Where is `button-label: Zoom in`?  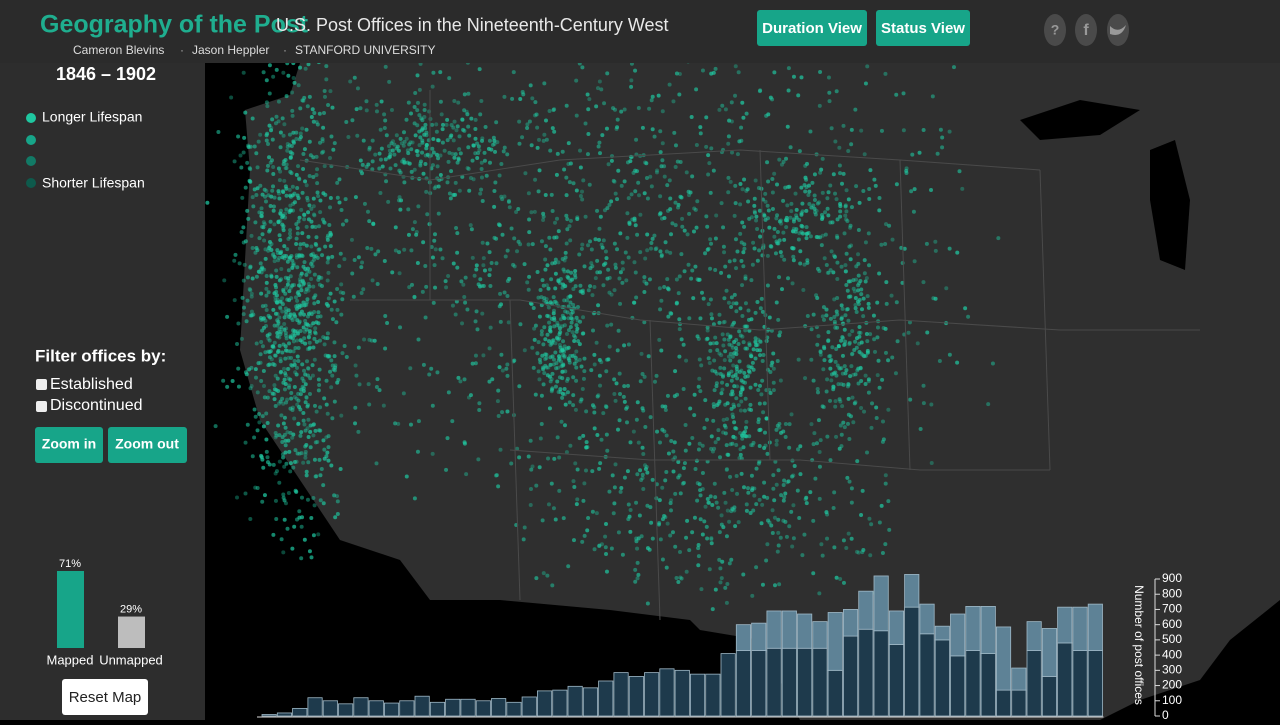 button-label: Zoom in is located at coordinates (69, 444).